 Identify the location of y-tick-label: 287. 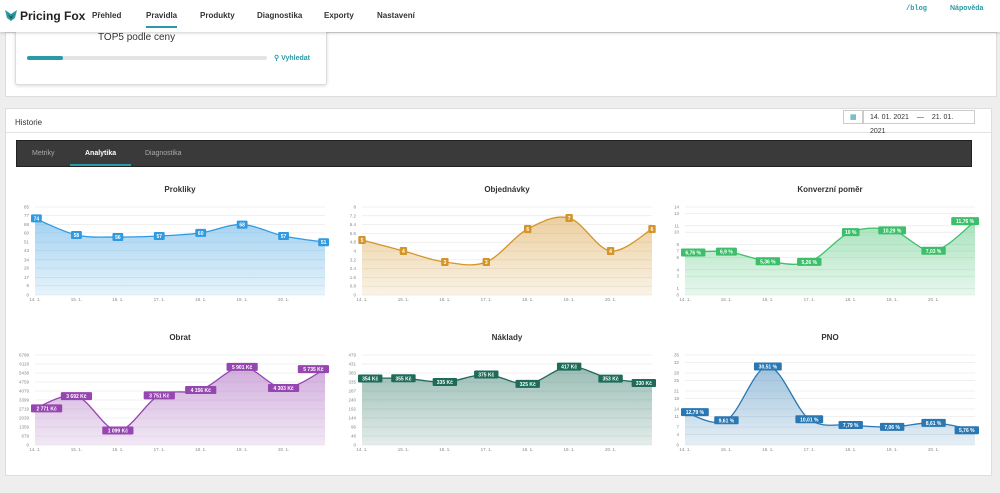
(352, 391).